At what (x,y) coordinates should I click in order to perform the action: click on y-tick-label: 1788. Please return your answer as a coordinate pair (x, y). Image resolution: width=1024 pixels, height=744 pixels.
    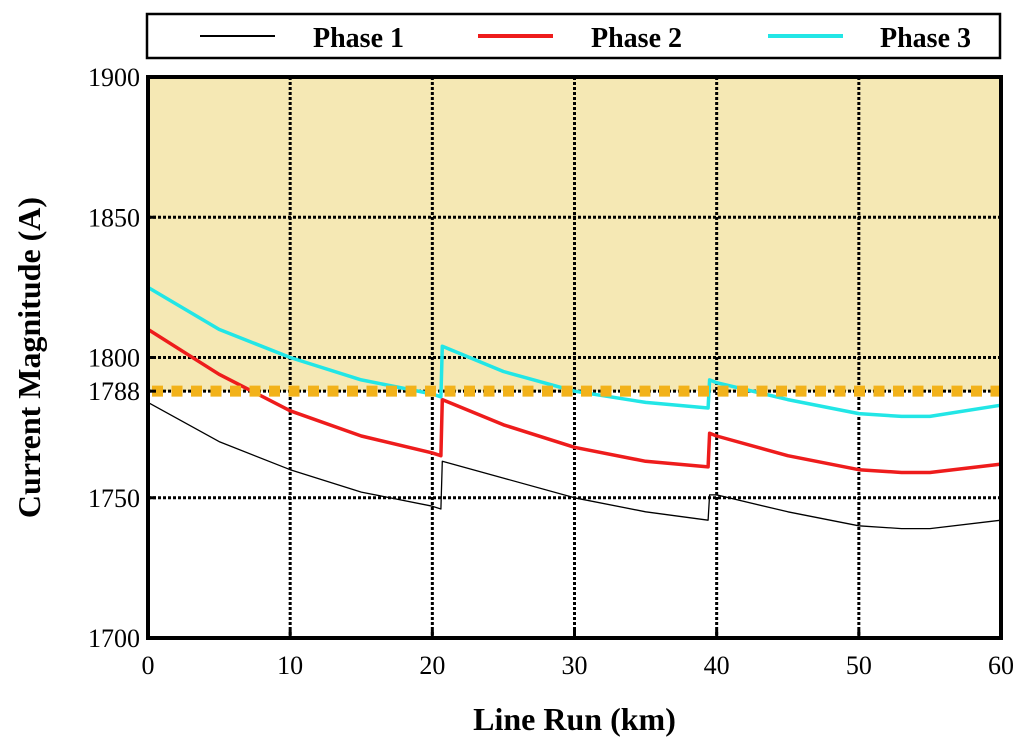
    Looking at the image, I should click on (114, 391).